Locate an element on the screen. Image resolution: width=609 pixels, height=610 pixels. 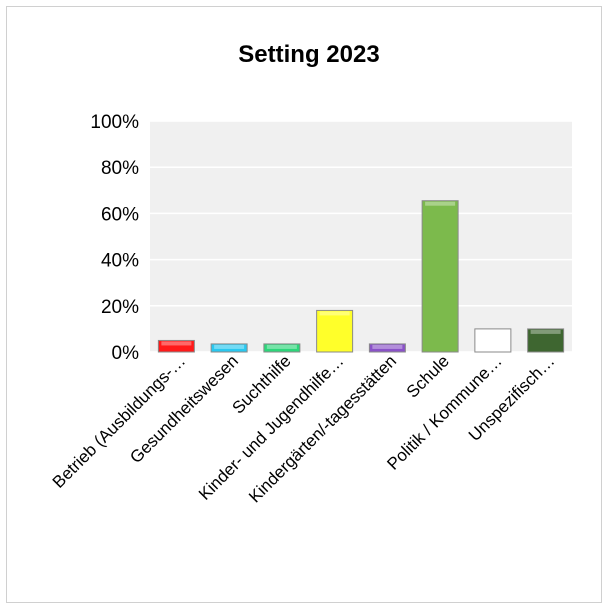
chart-title: Setting 2023 is located at coordinates (308, 54).